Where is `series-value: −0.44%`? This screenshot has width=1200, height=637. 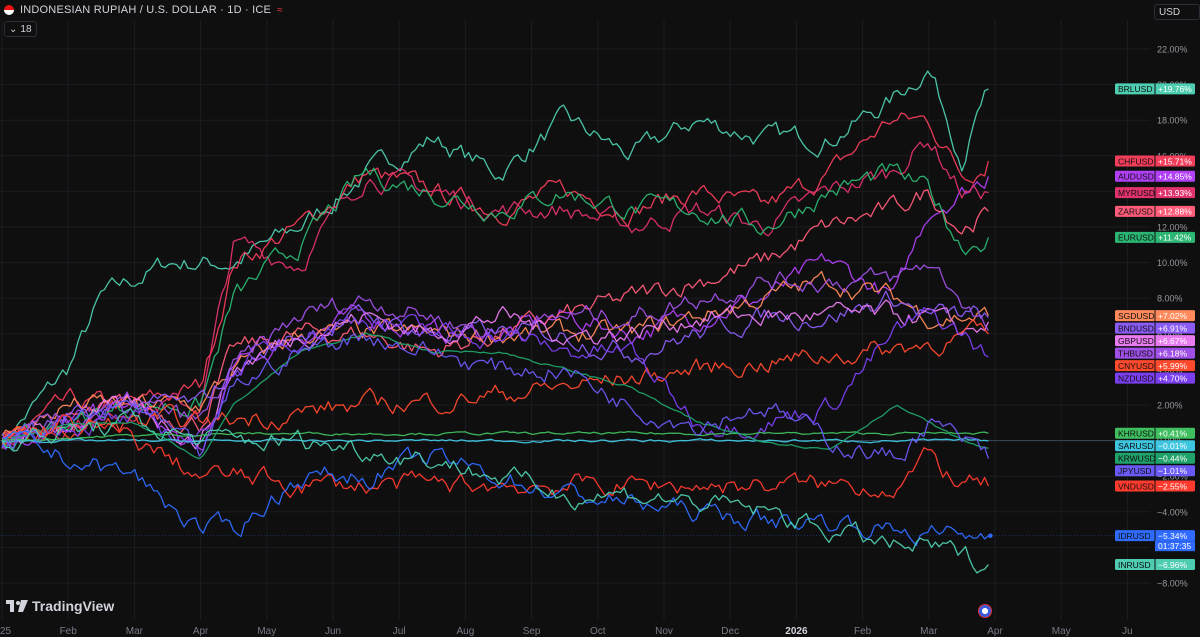
series-value: −0.44% is located at coordinates (1173, 459).